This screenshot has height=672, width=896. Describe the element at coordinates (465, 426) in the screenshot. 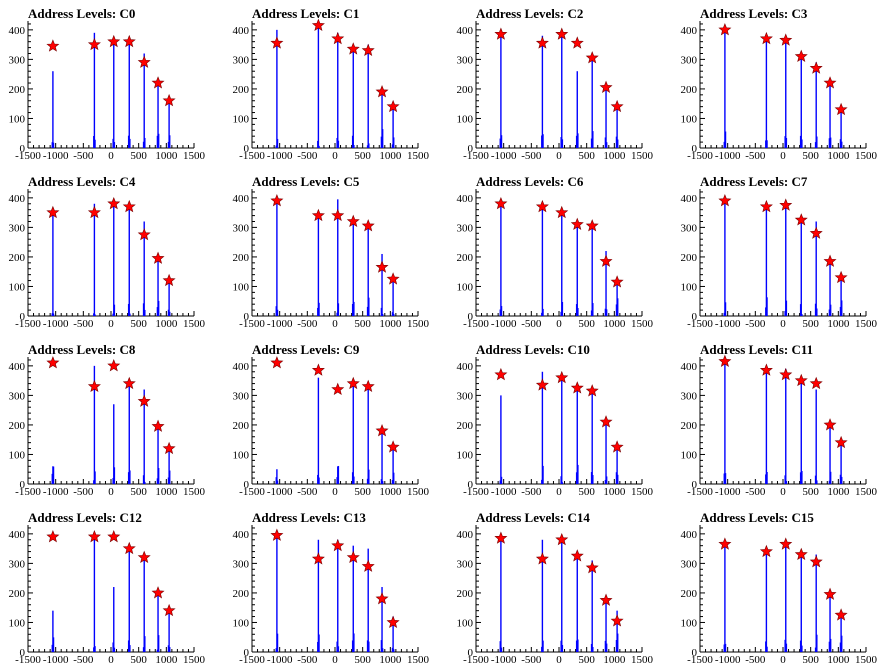

I see `y-tick-label: 200` at that location.